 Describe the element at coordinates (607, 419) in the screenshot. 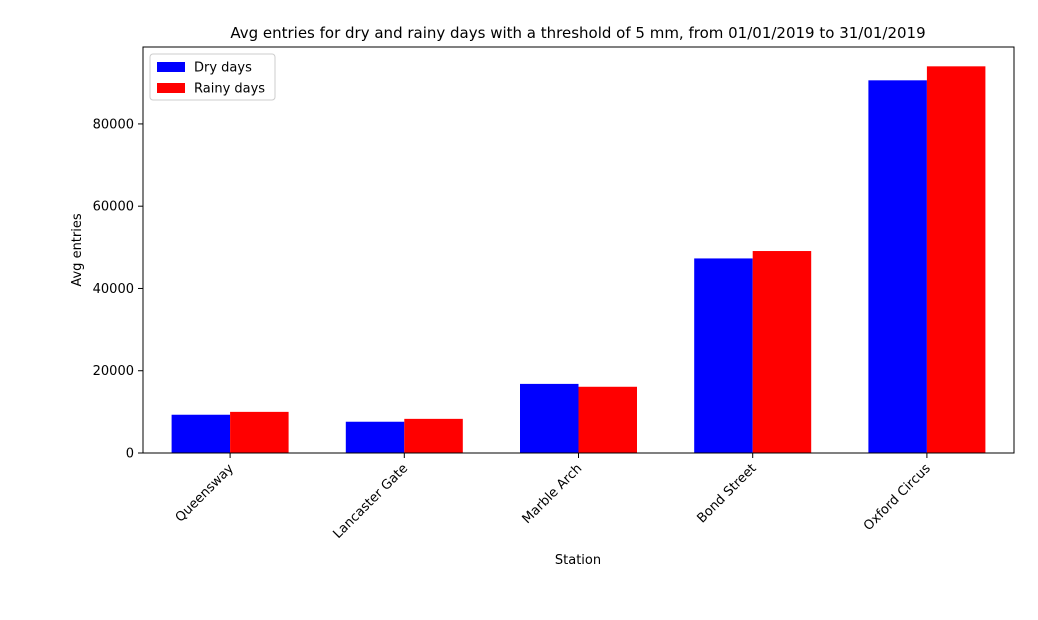

I see `bar-rainy-marble-arch` at that location.